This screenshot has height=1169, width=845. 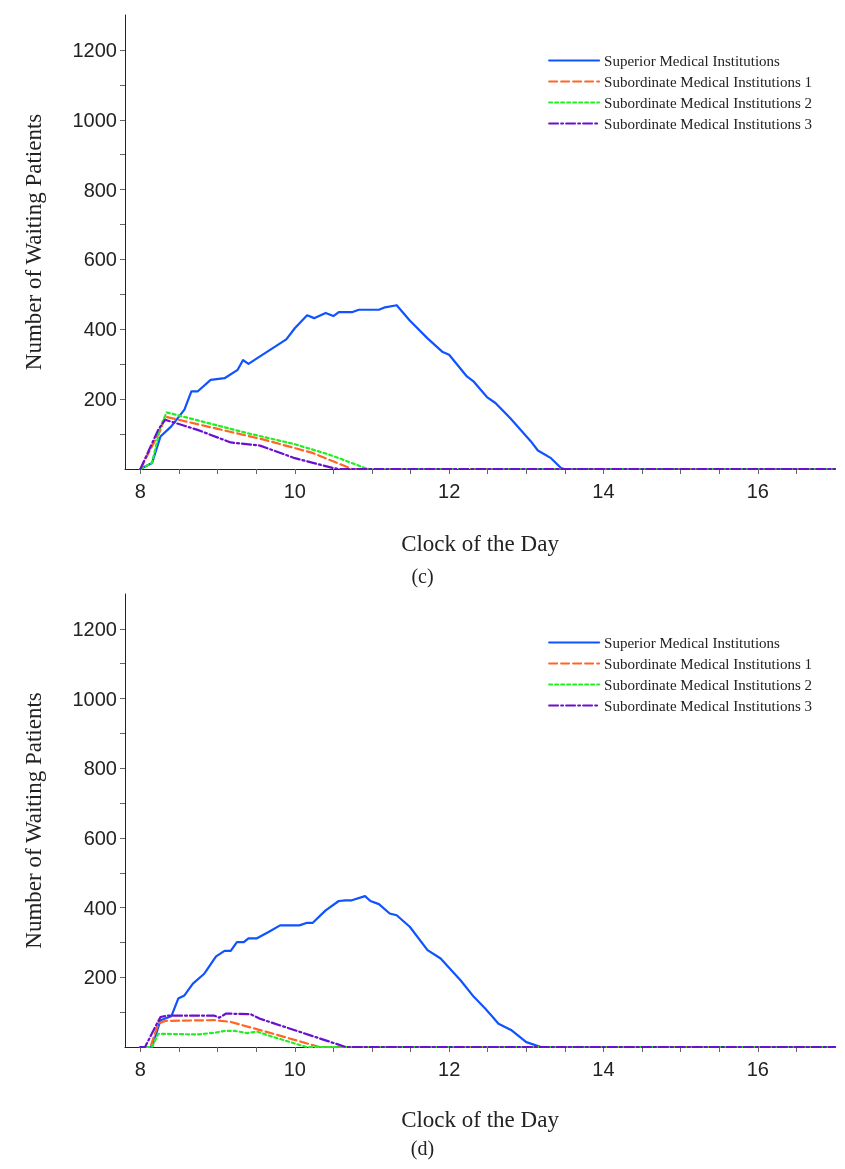 What do you see at coordinates (422, 1148) in the screenshot?
I see `text: (d)` at bounding box center [422, 1148].